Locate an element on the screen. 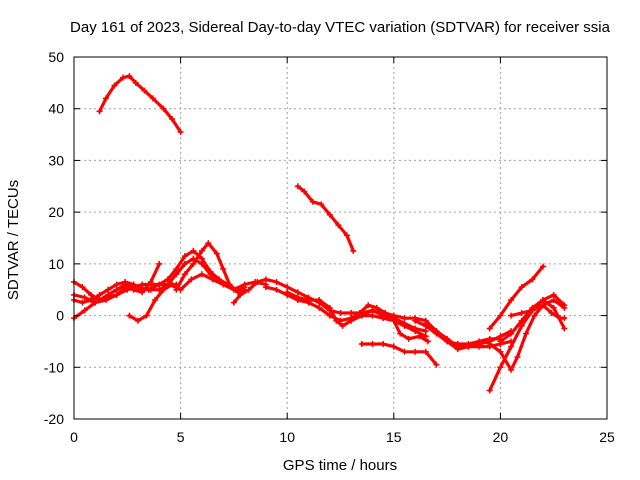 The width and height of the screenshot is (640, 480). series-arc-o is located at coordinates (527, 345).